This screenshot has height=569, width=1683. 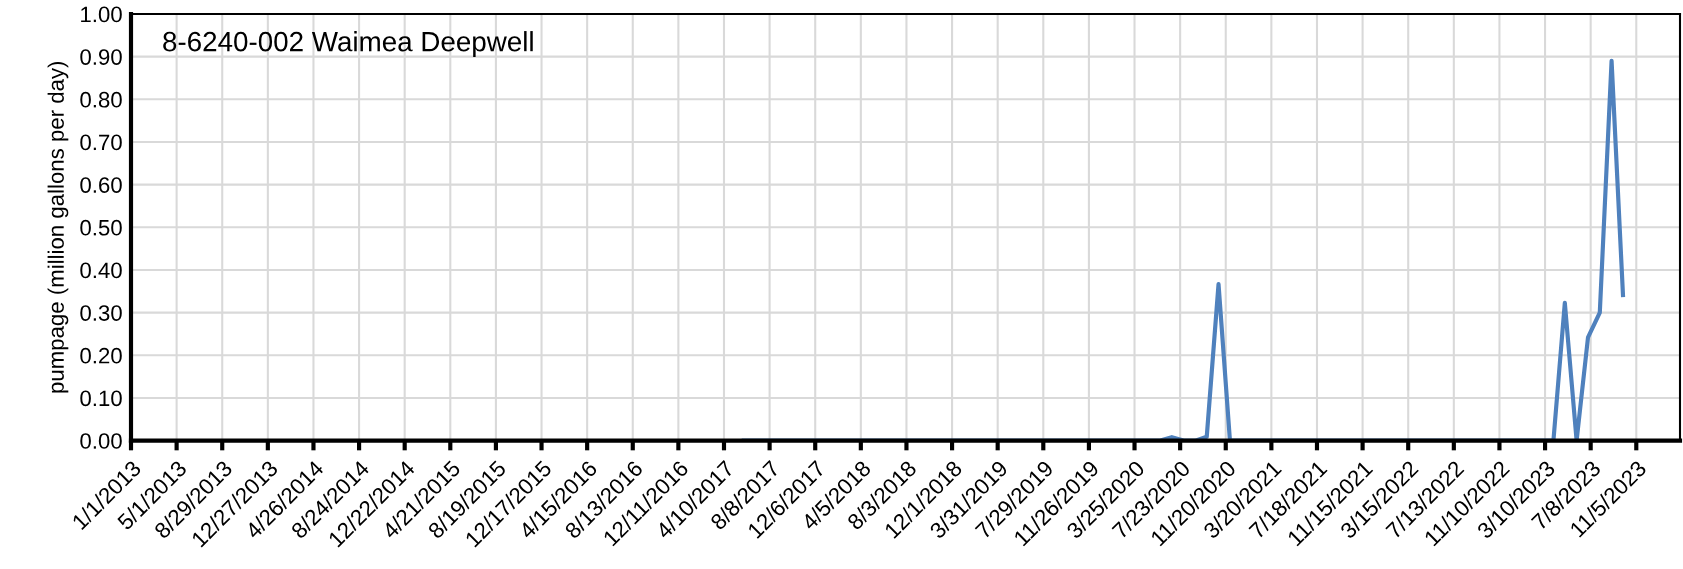 I want to click on y-tick-label: 0.70, so click(x=101, y=142).